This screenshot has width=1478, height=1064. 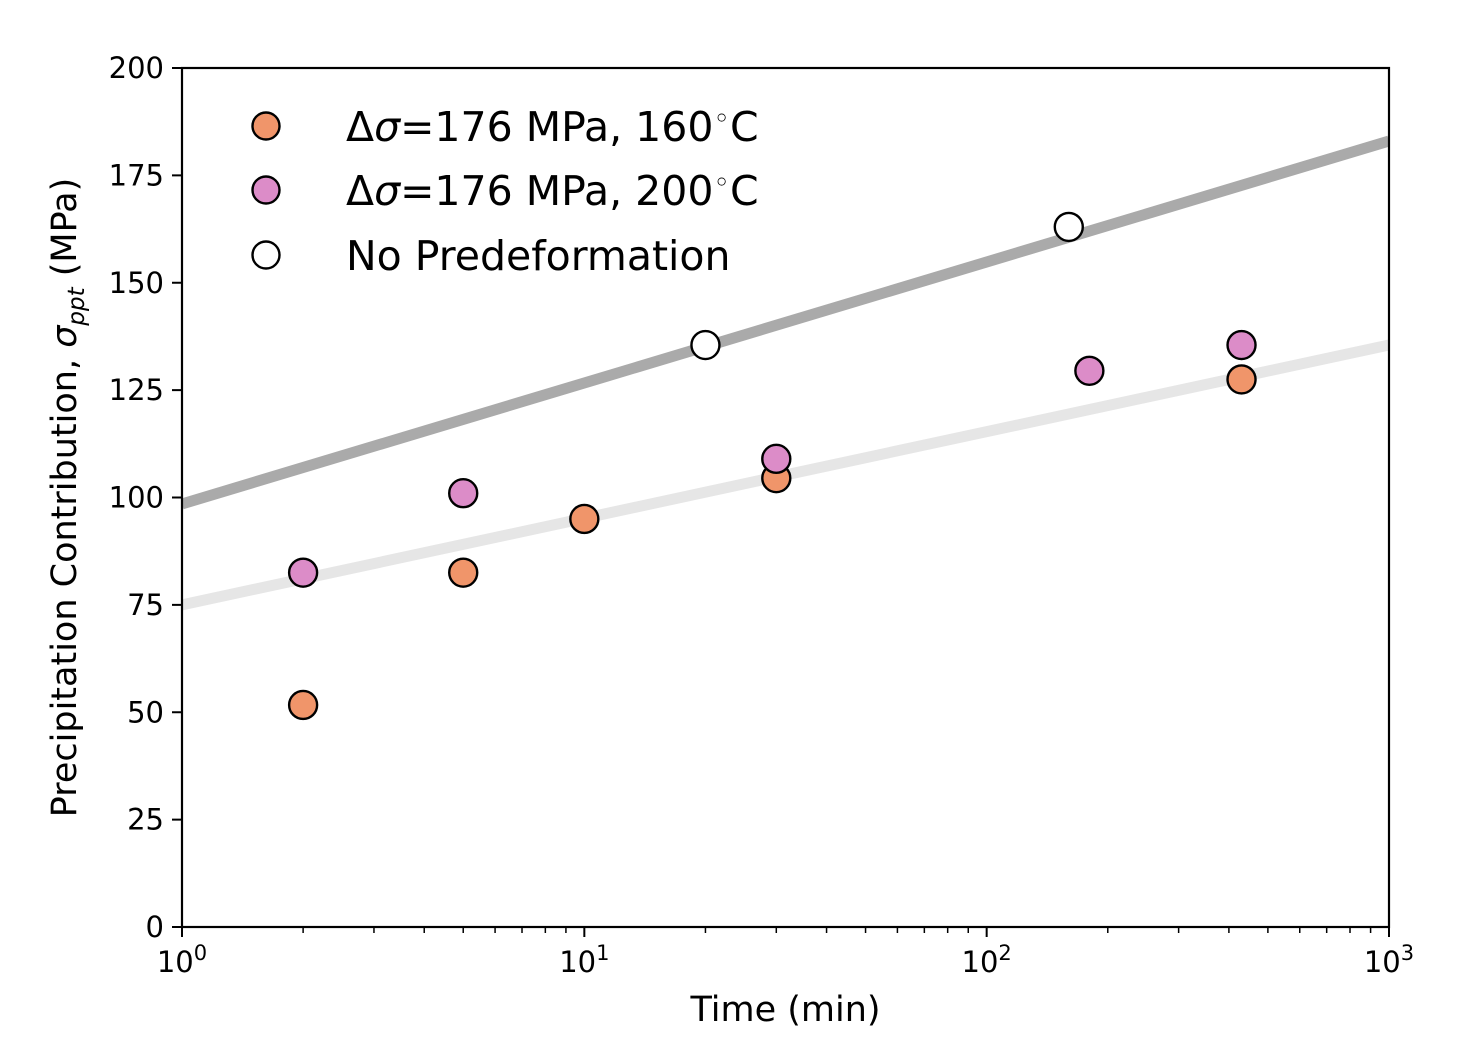 I want to click on x-tick-label: 10¹, so click(x=584, y=960).